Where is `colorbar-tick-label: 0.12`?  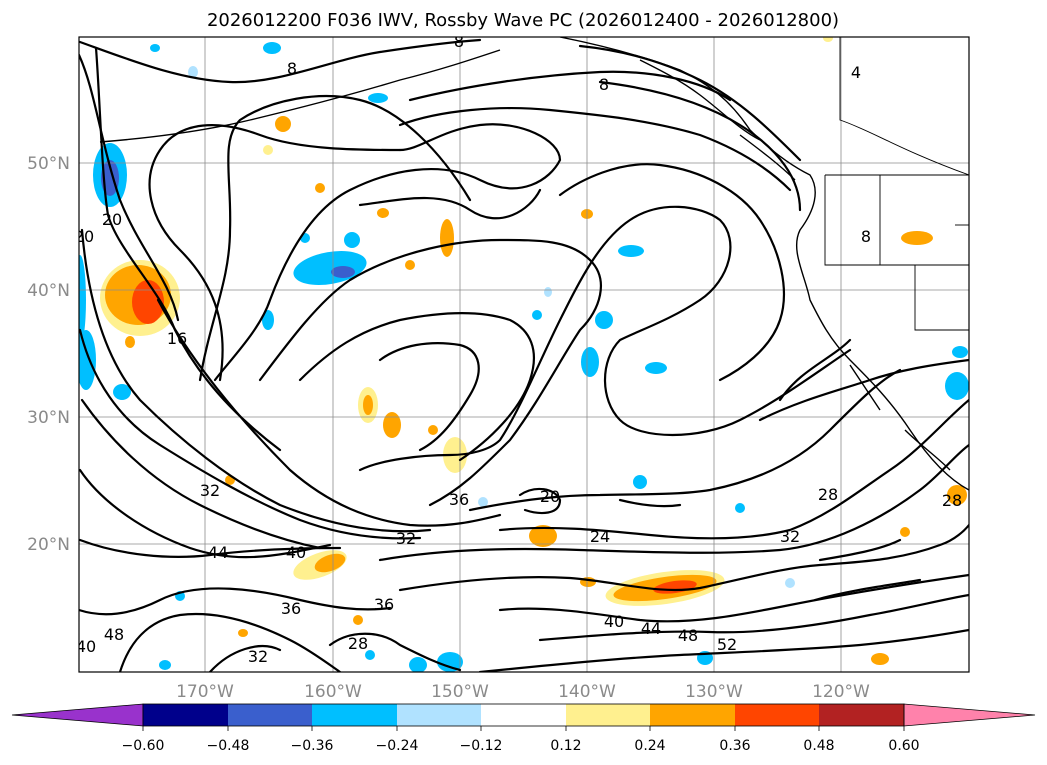
colorbar-tick-label: 0.12 is located at coordinates (565, 746).